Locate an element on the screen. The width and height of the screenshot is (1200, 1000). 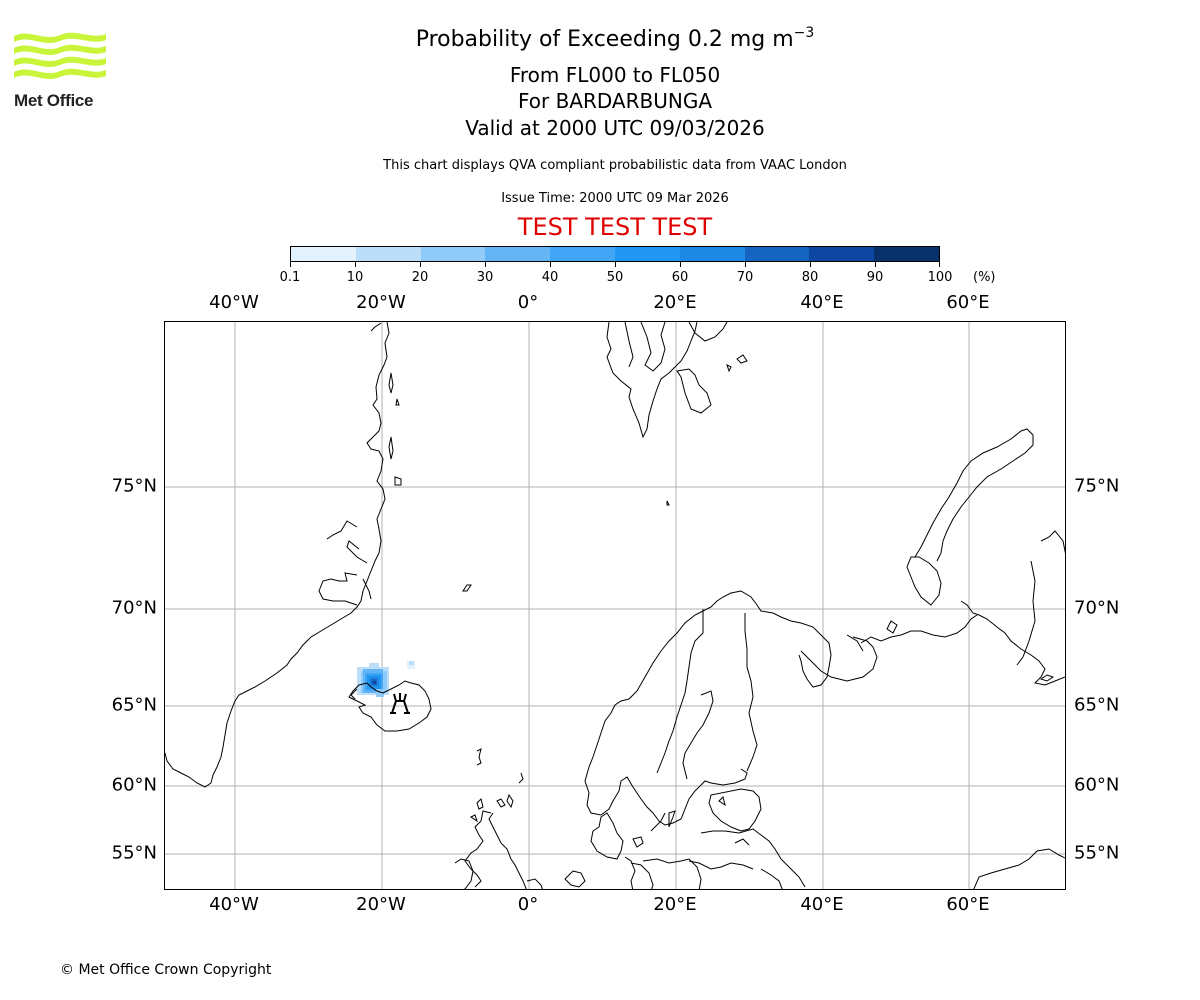
level-range: From FL000 to FL050 is located at coordinates (615, 75).